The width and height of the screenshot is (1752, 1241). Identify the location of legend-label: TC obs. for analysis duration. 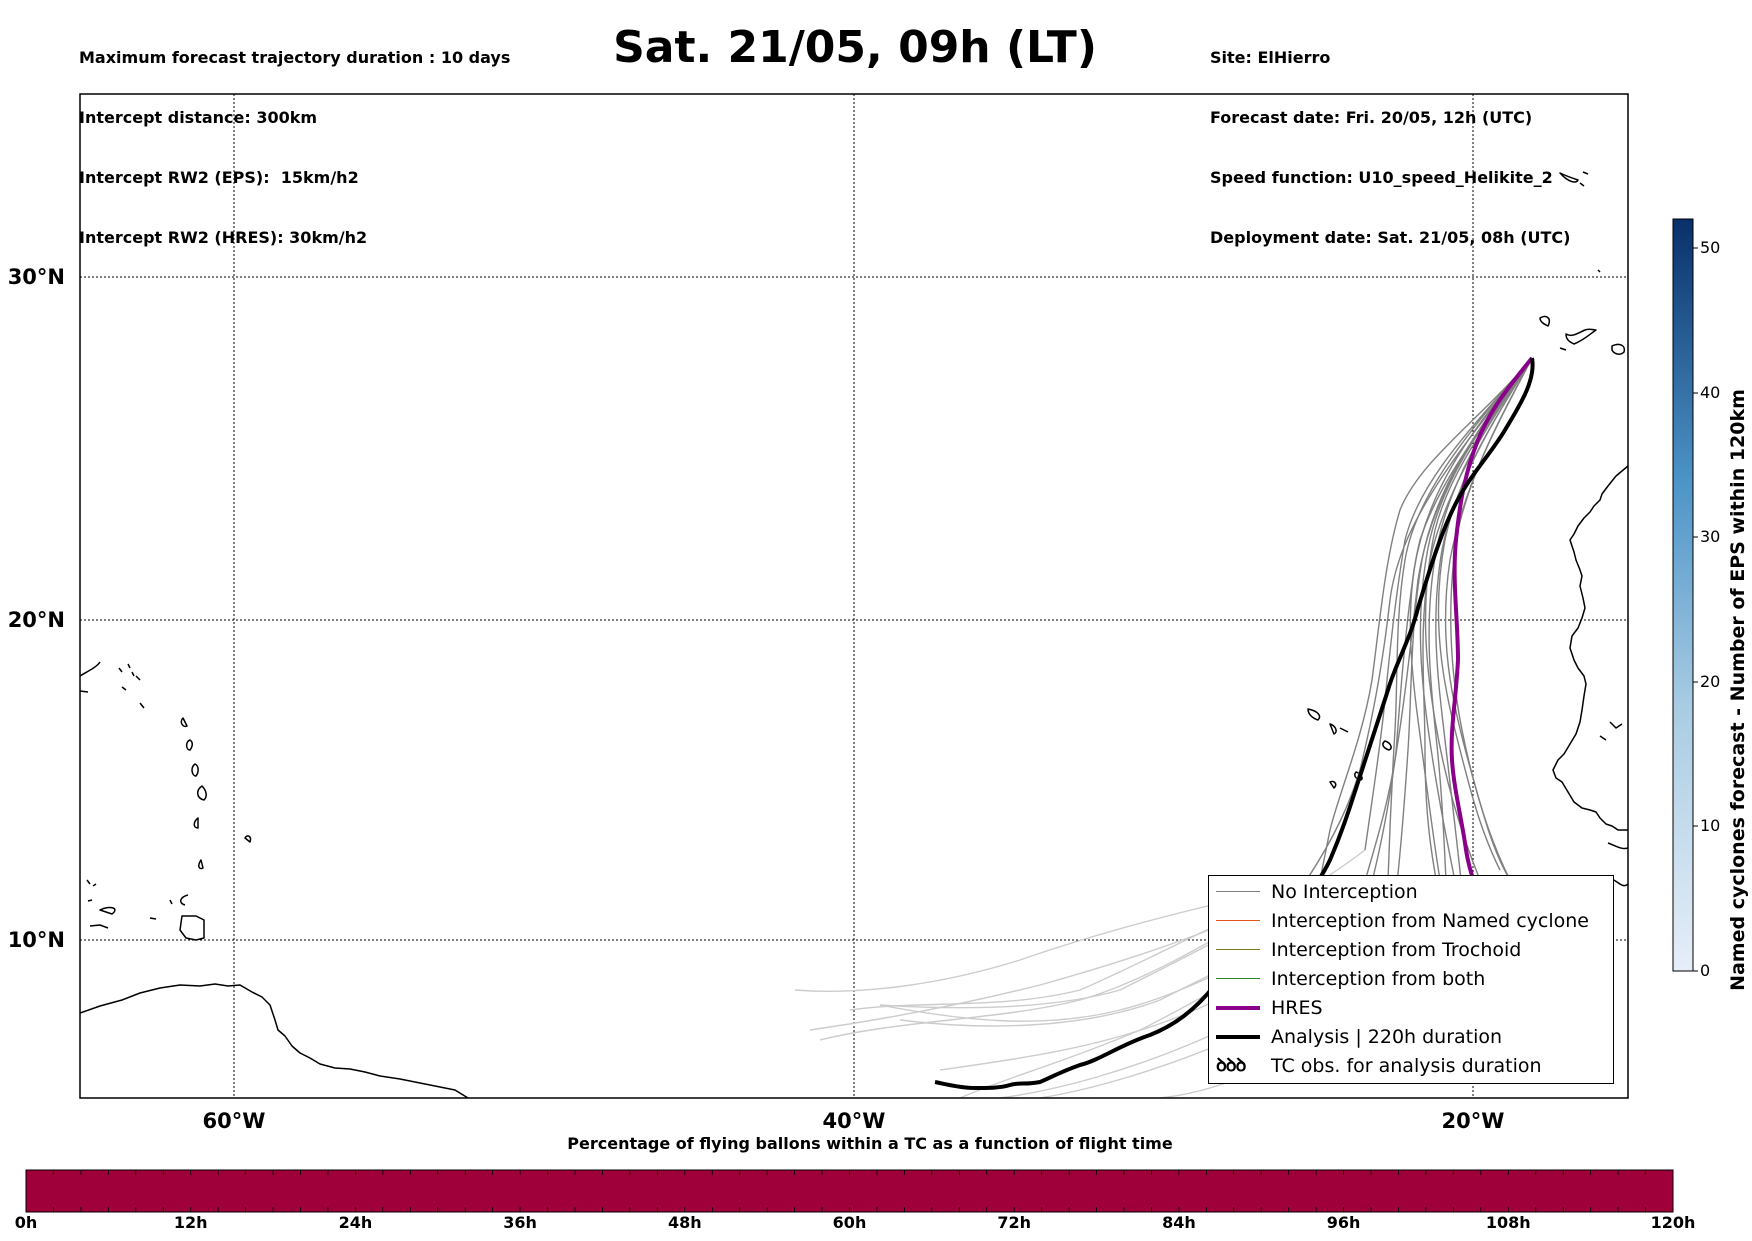
(1406, 1066).